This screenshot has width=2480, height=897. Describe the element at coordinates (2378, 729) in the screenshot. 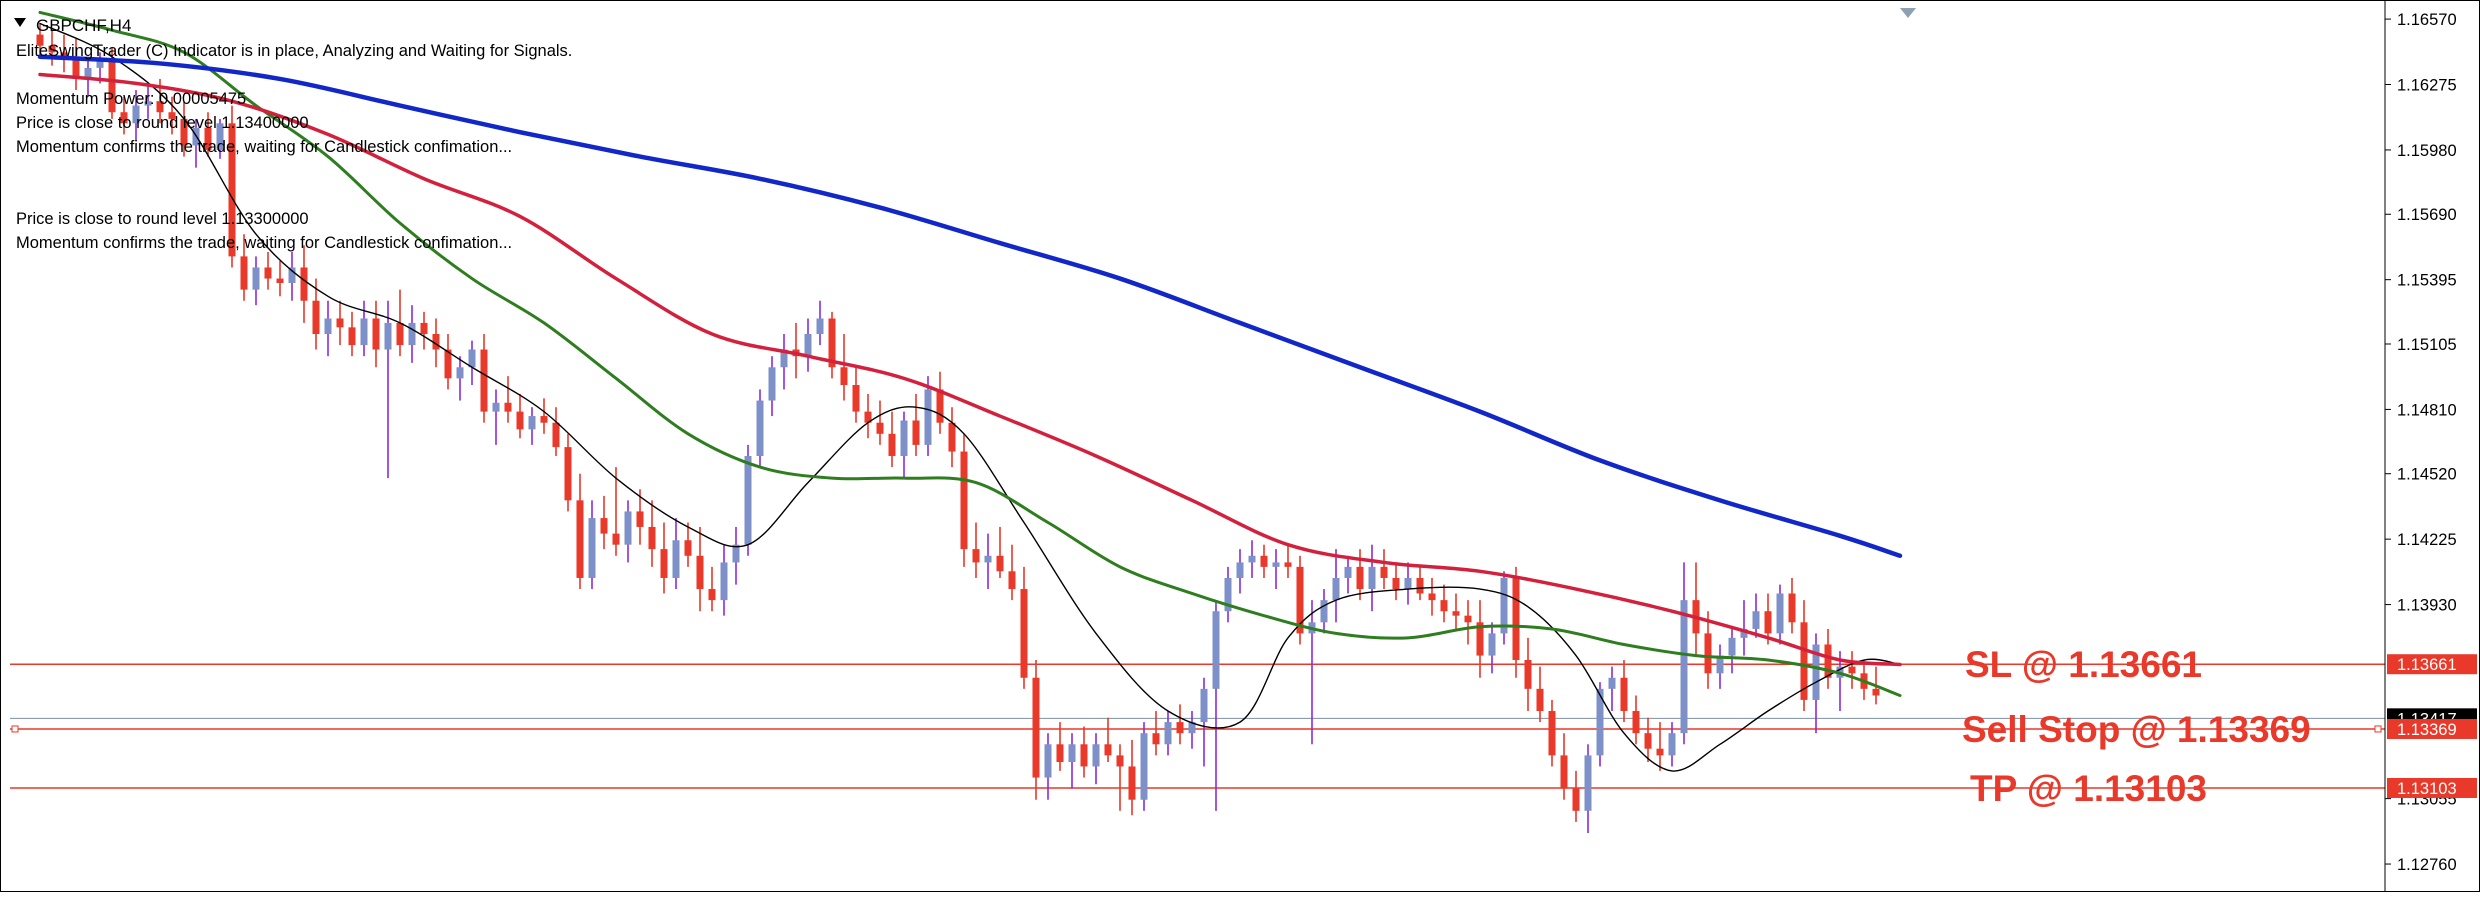

I see `level-handle-right` at that location.